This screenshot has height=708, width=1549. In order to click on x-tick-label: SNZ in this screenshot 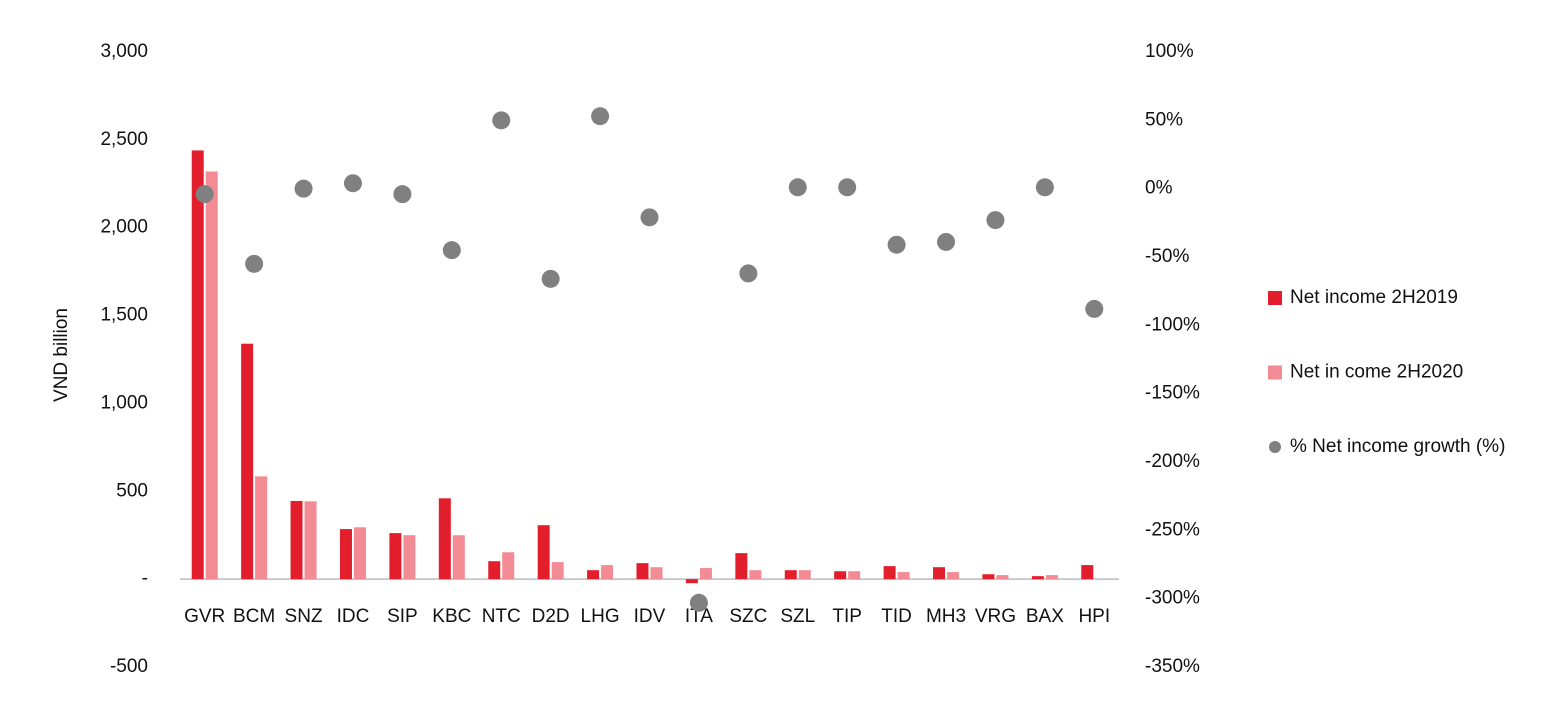, I will do `click(304, 616)`.